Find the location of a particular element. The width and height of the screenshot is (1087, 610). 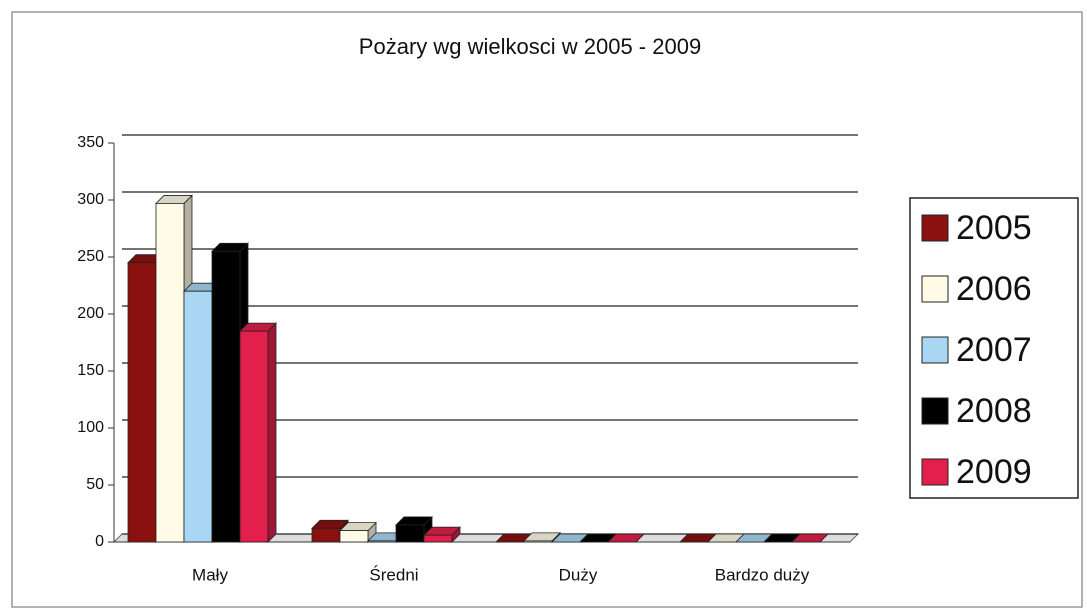

chart-title: Pożary wg wielkosci w 2005 - 2009 is located at coordinates (530, 46).